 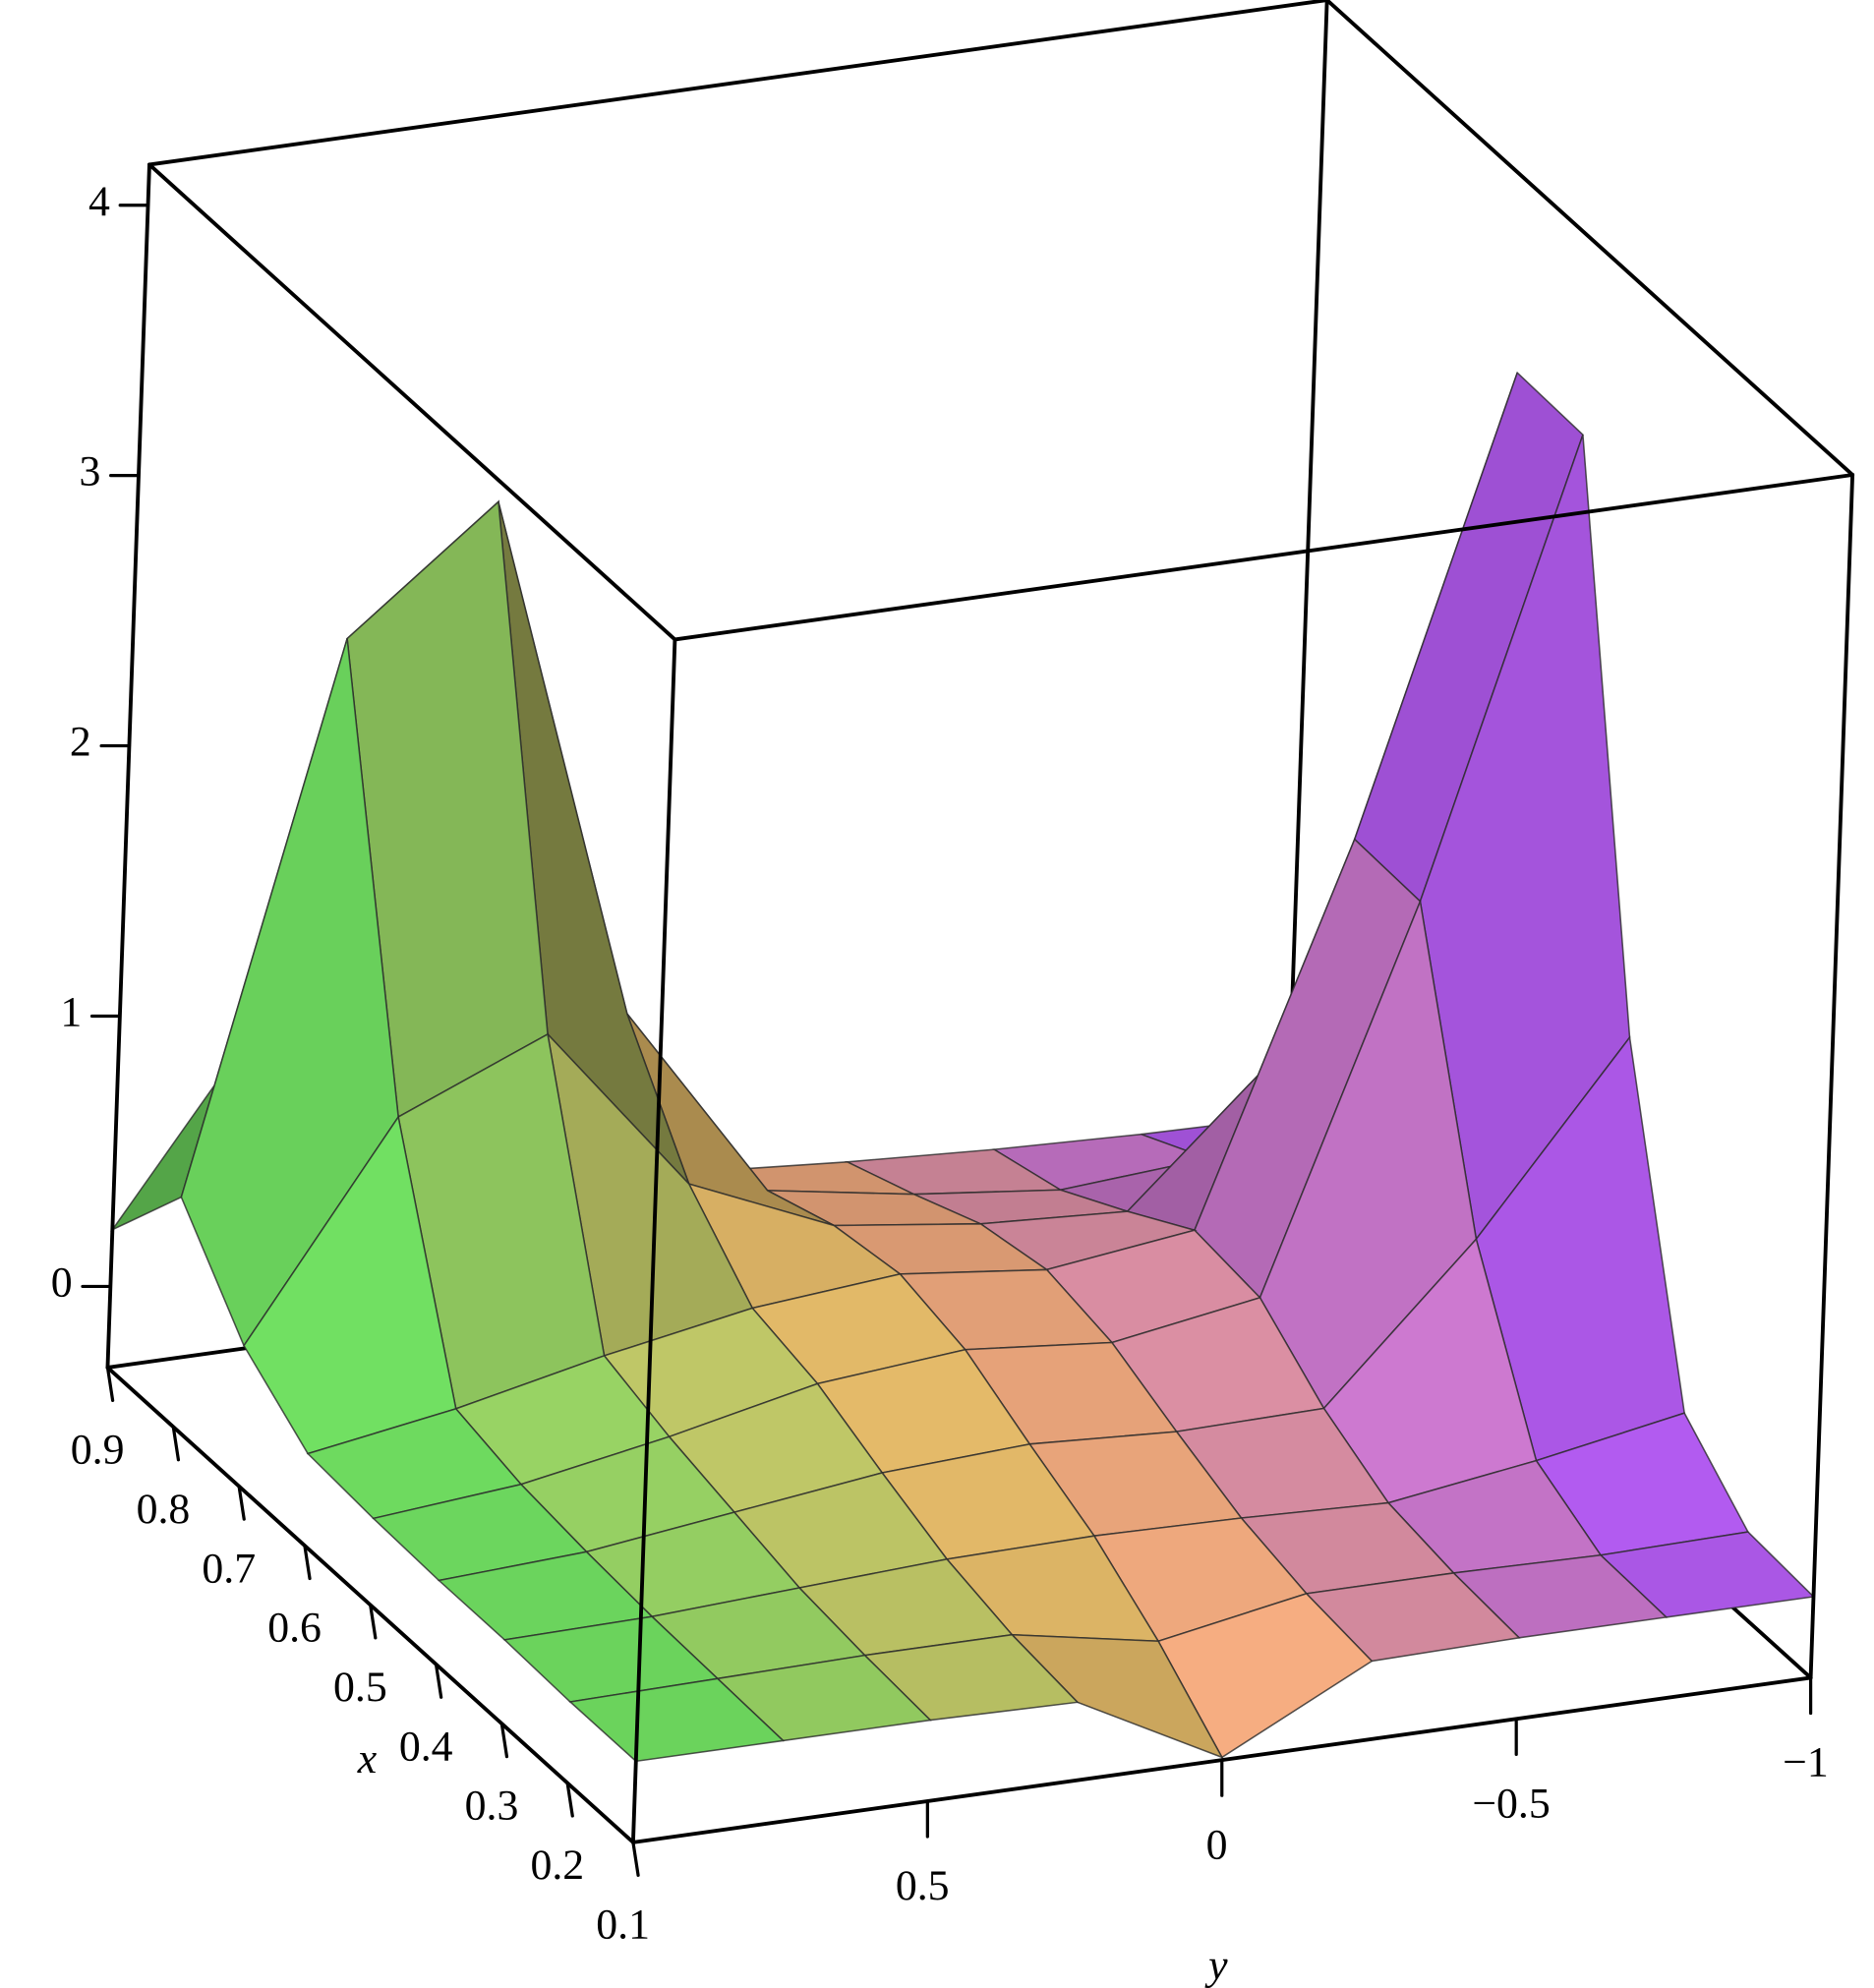 What do you see at coordinates (98, 1450) in the screenshot?
I see `x-tick-label: 0.9` at bounding box center [98, 1450].